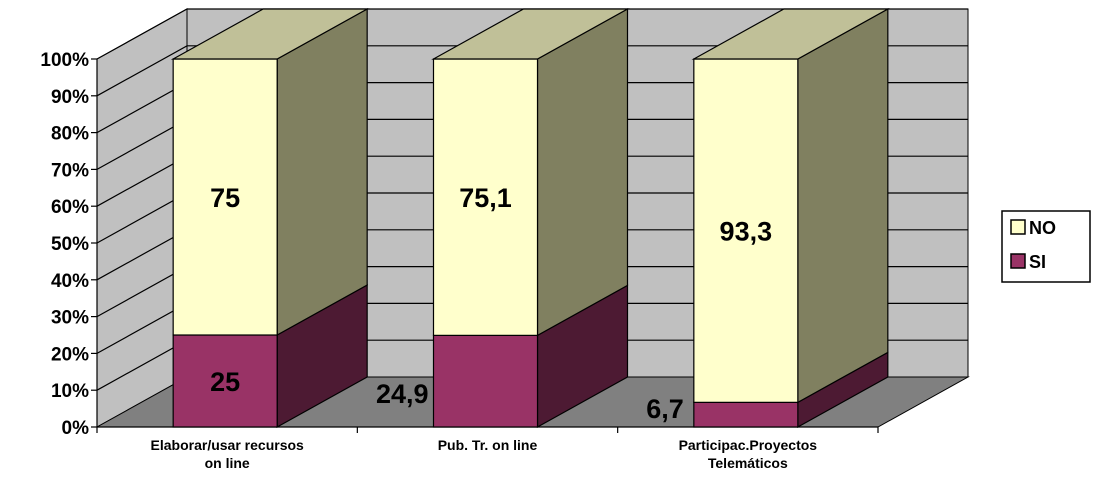 The image size is (1096, 477). I want to click on y-axis: 0% 10% 20% 30% 40% 50% 60% 70% 80% 90% 100%, so click(69, 244).